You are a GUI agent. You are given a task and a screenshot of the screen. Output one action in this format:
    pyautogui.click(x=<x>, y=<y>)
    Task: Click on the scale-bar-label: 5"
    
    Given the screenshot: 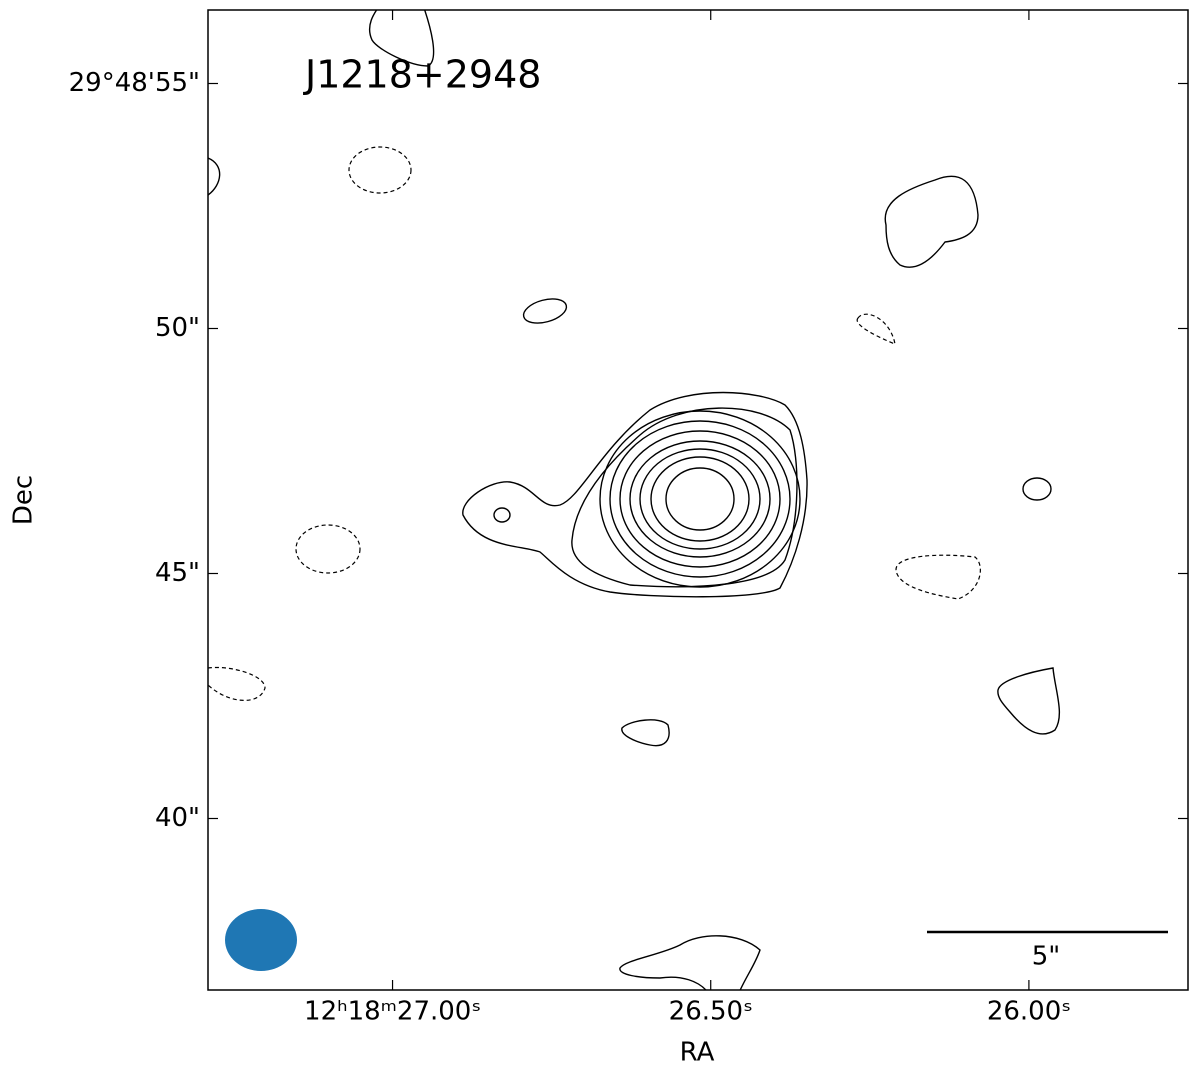 What is the action you would take?
    pyautogui.click(x=1046, y=957)
    